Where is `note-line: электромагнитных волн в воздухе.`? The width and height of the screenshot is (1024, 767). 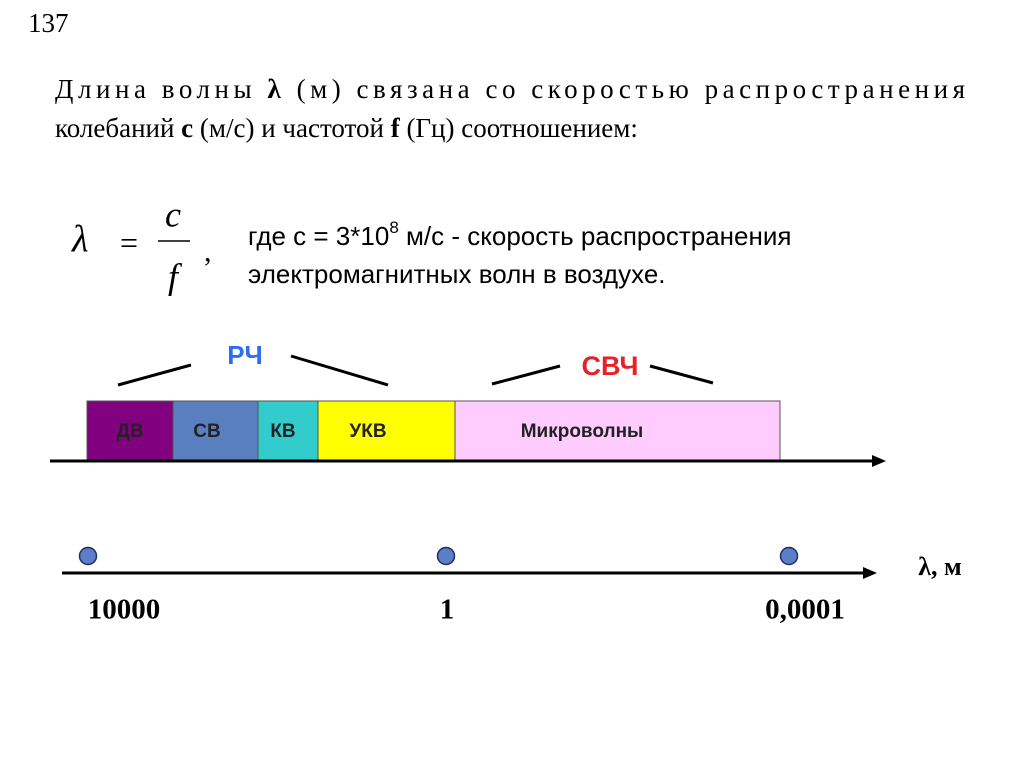
note-line: электромагнитных волн в воздухе. is located at coordinates (457, 274).